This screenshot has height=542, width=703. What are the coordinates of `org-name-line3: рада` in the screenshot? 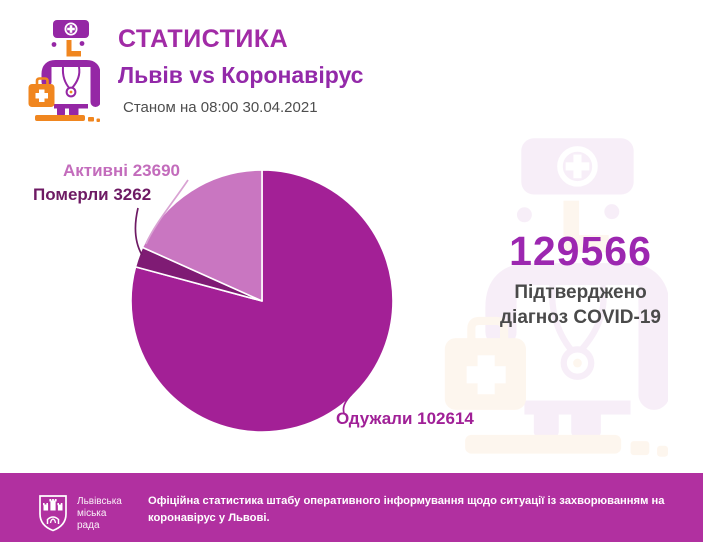 It's located at (88, 525).